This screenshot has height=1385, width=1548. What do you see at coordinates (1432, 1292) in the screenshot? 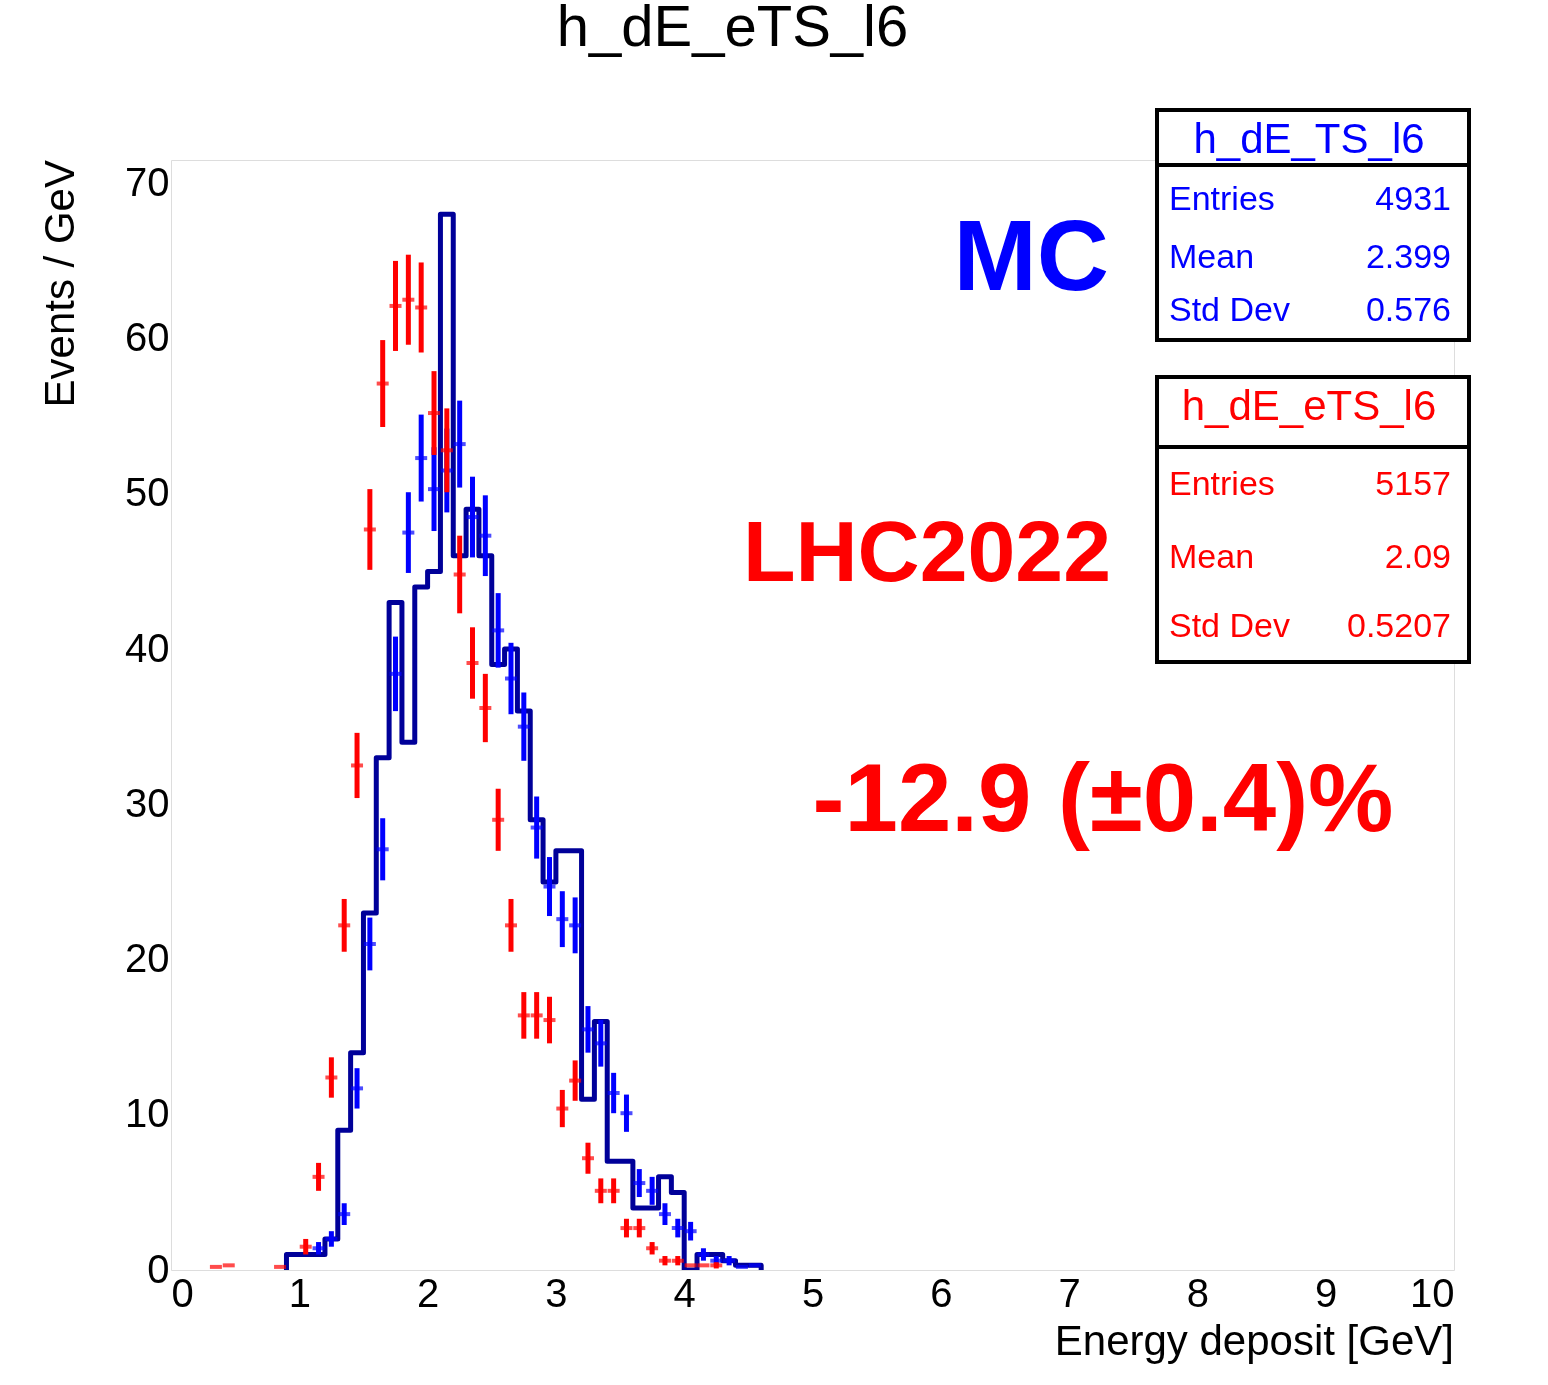
I see `x-tick-label: 10` at bounding box center [1432, 1292].